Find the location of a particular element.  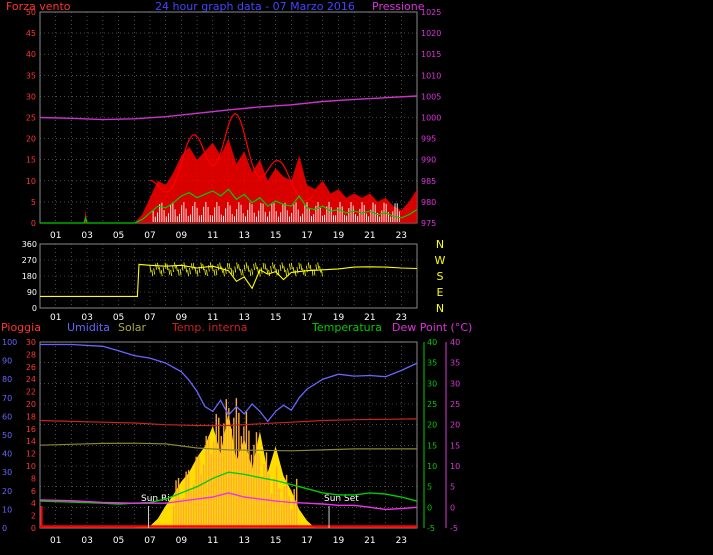

y-tick-direction: 270 is located at coordinates (29, 260).